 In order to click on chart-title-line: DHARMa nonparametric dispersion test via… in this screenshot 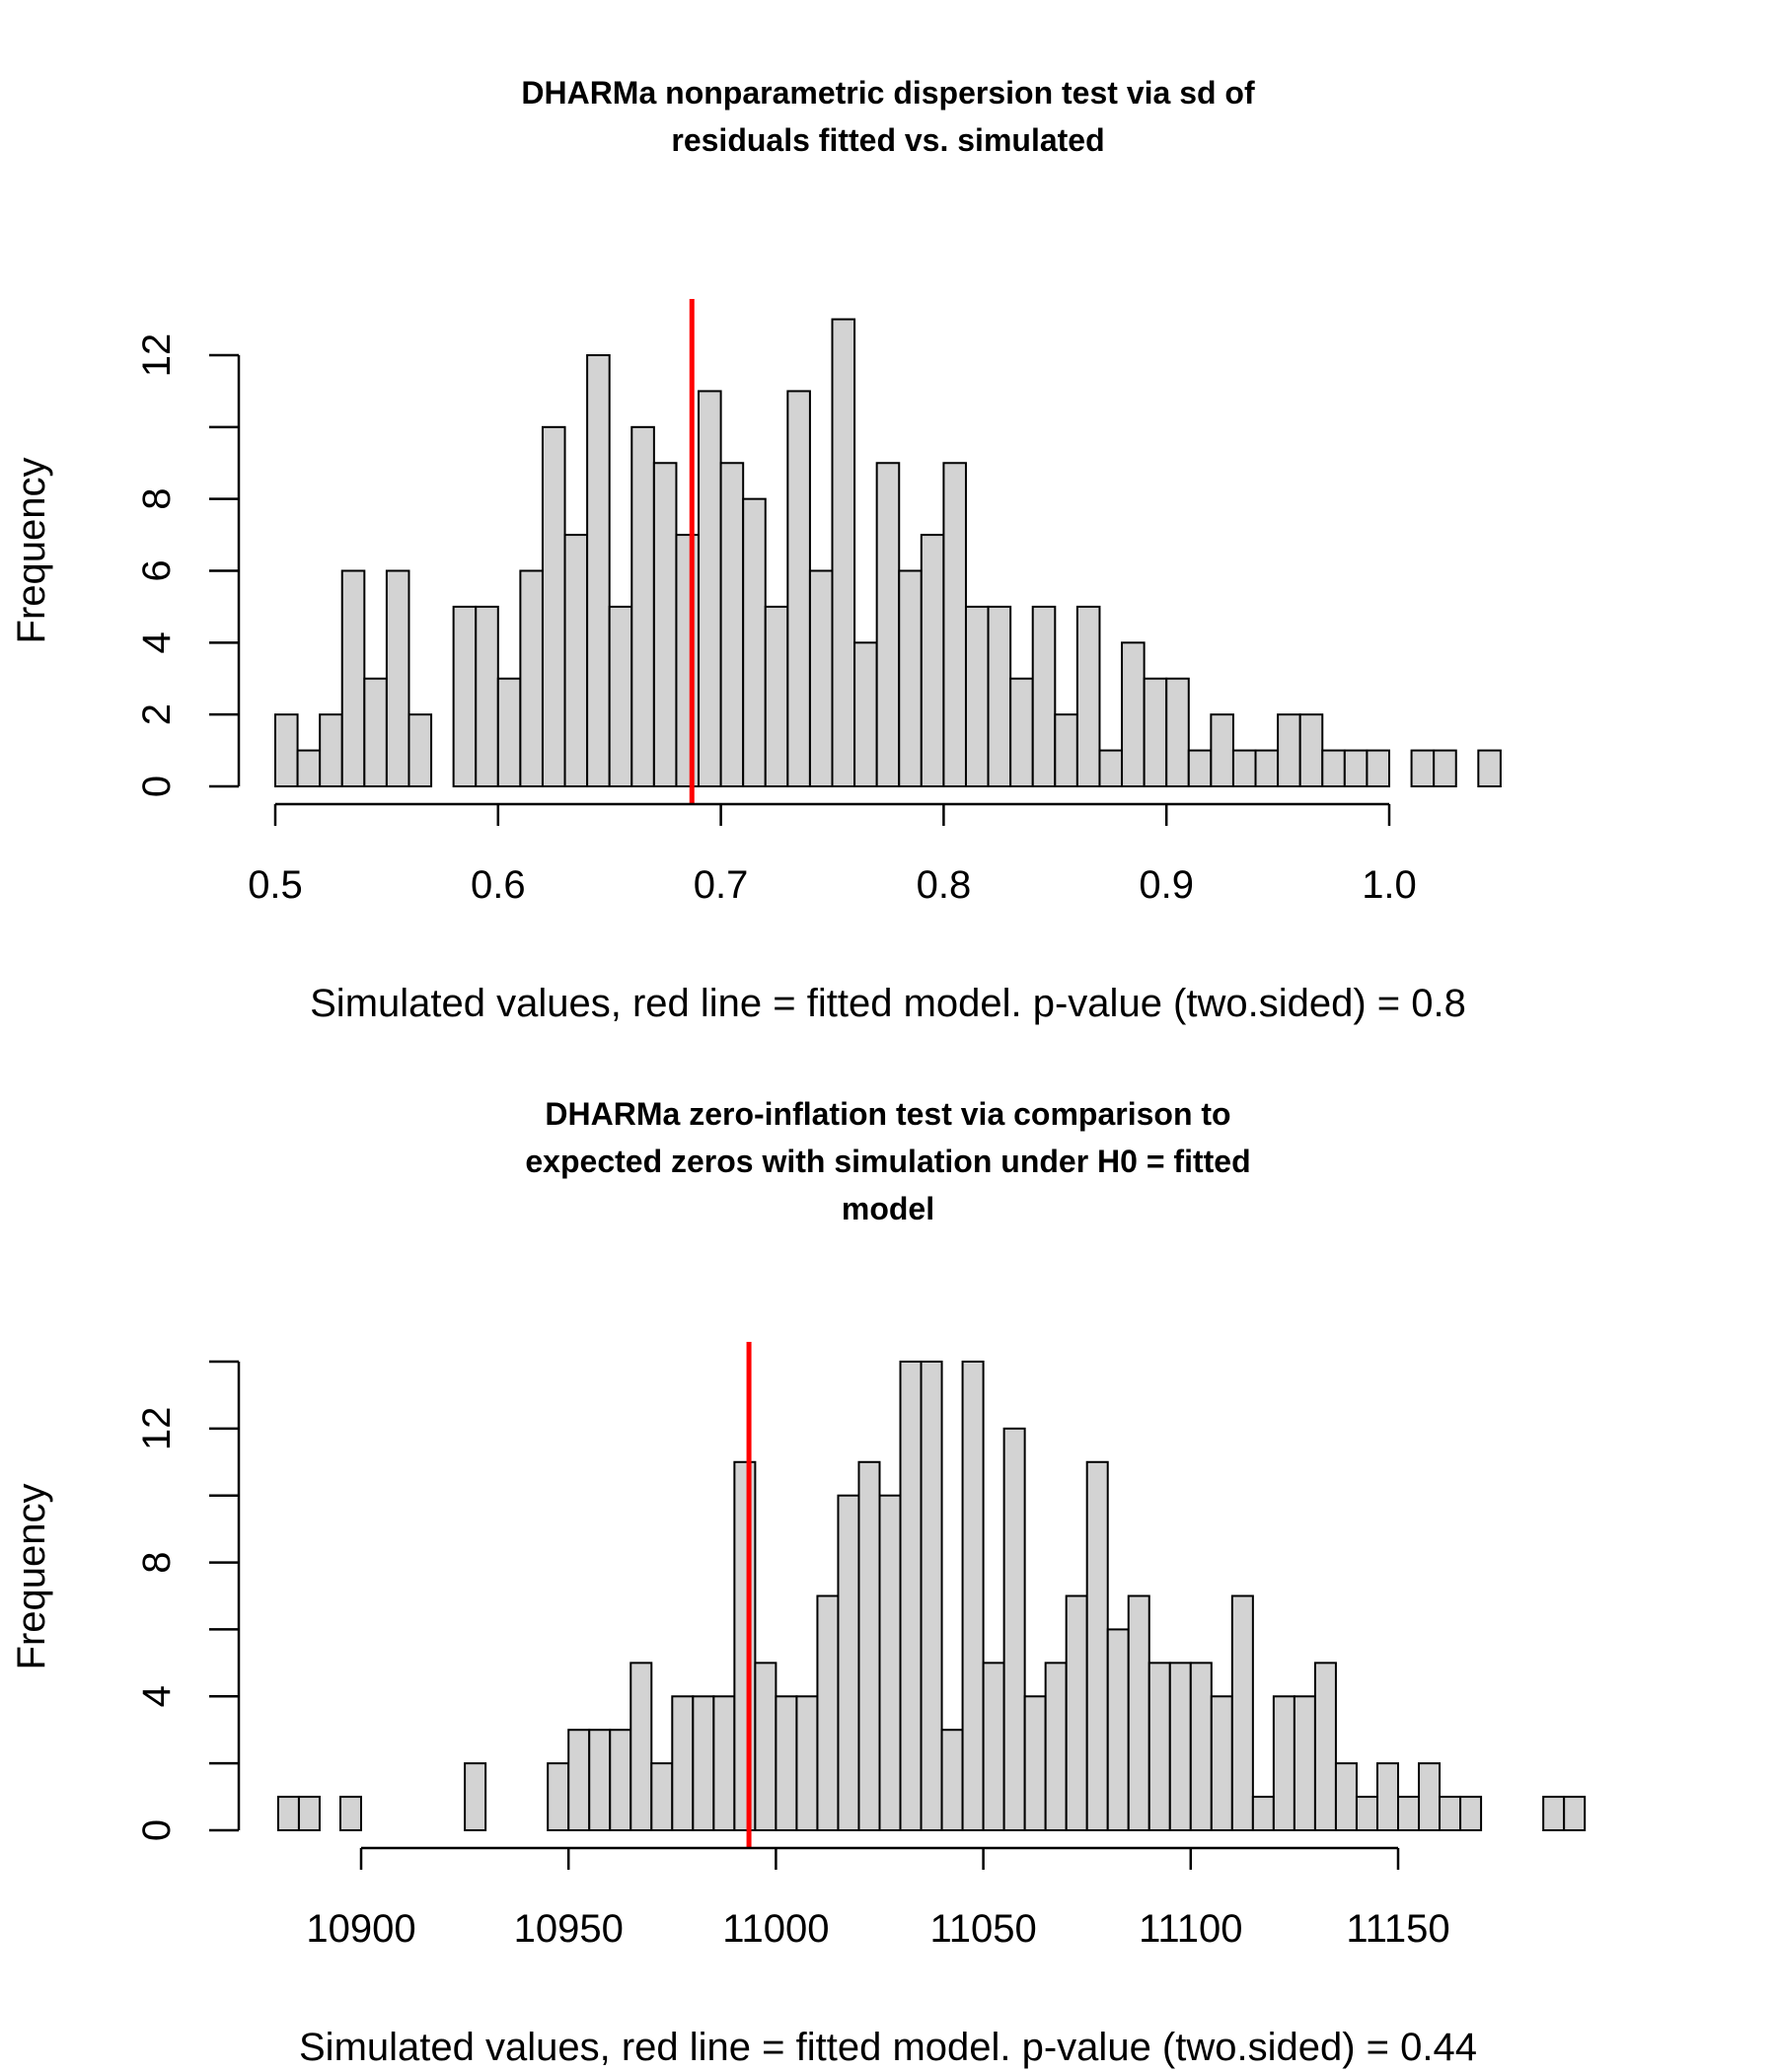, I will do `click(888, 93)`.